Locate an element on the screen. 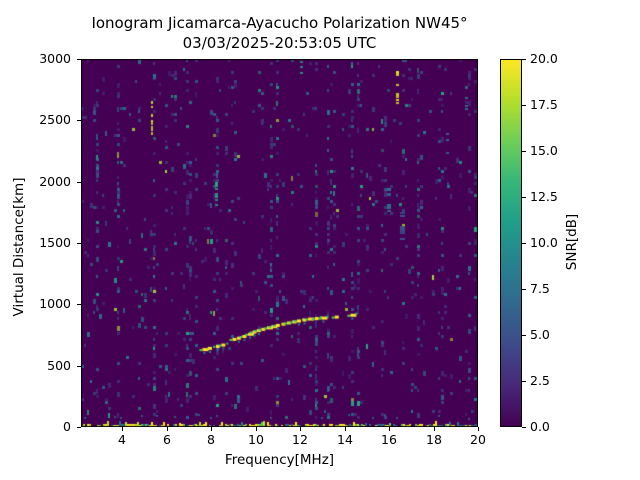 The image size is (640, 480). x-tick-label: 6 is located at coordinates (167, 439).